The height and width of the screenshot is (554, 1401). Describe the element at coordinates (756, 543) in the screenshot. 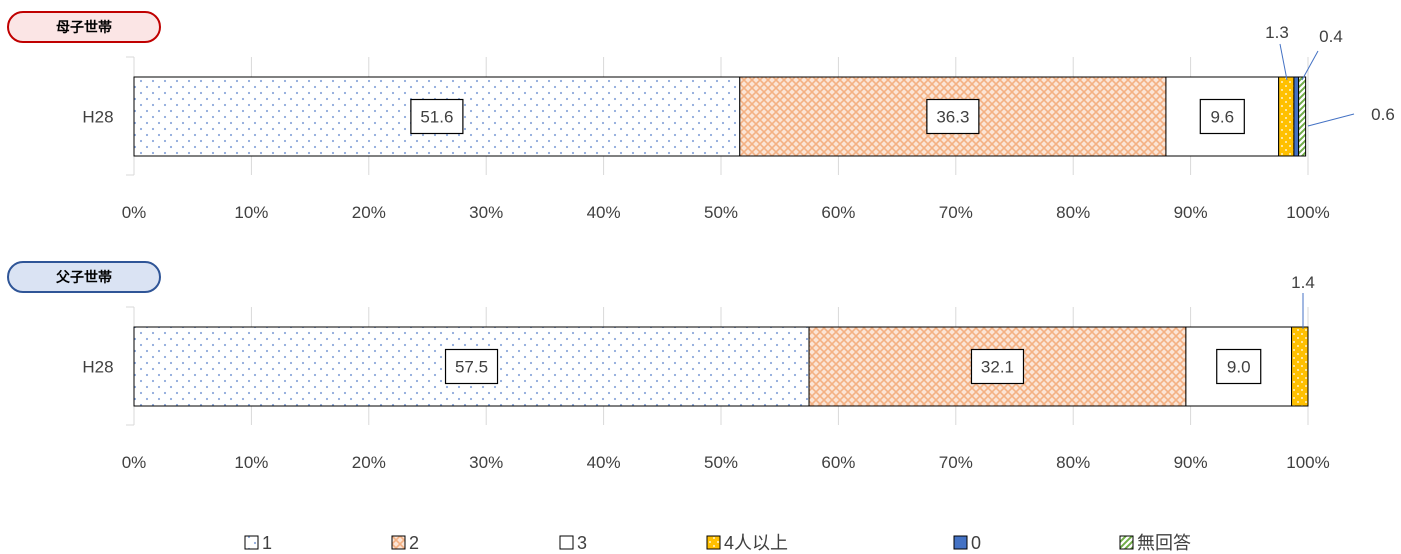

I see `legend-label: 4人以上` at that location.